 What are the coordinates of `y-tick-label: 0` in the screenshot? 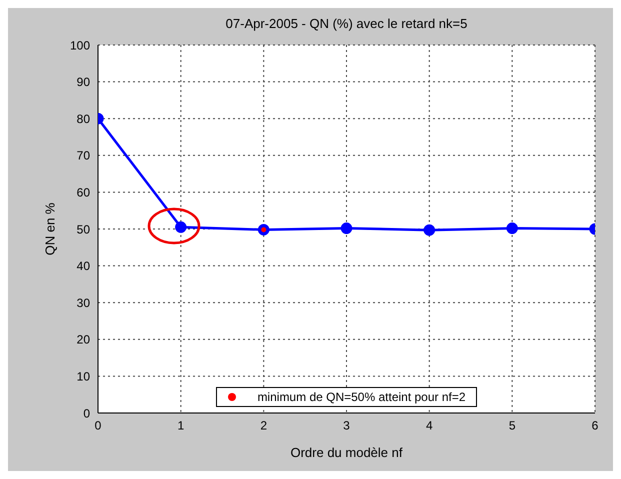 It's located at (86, 413).